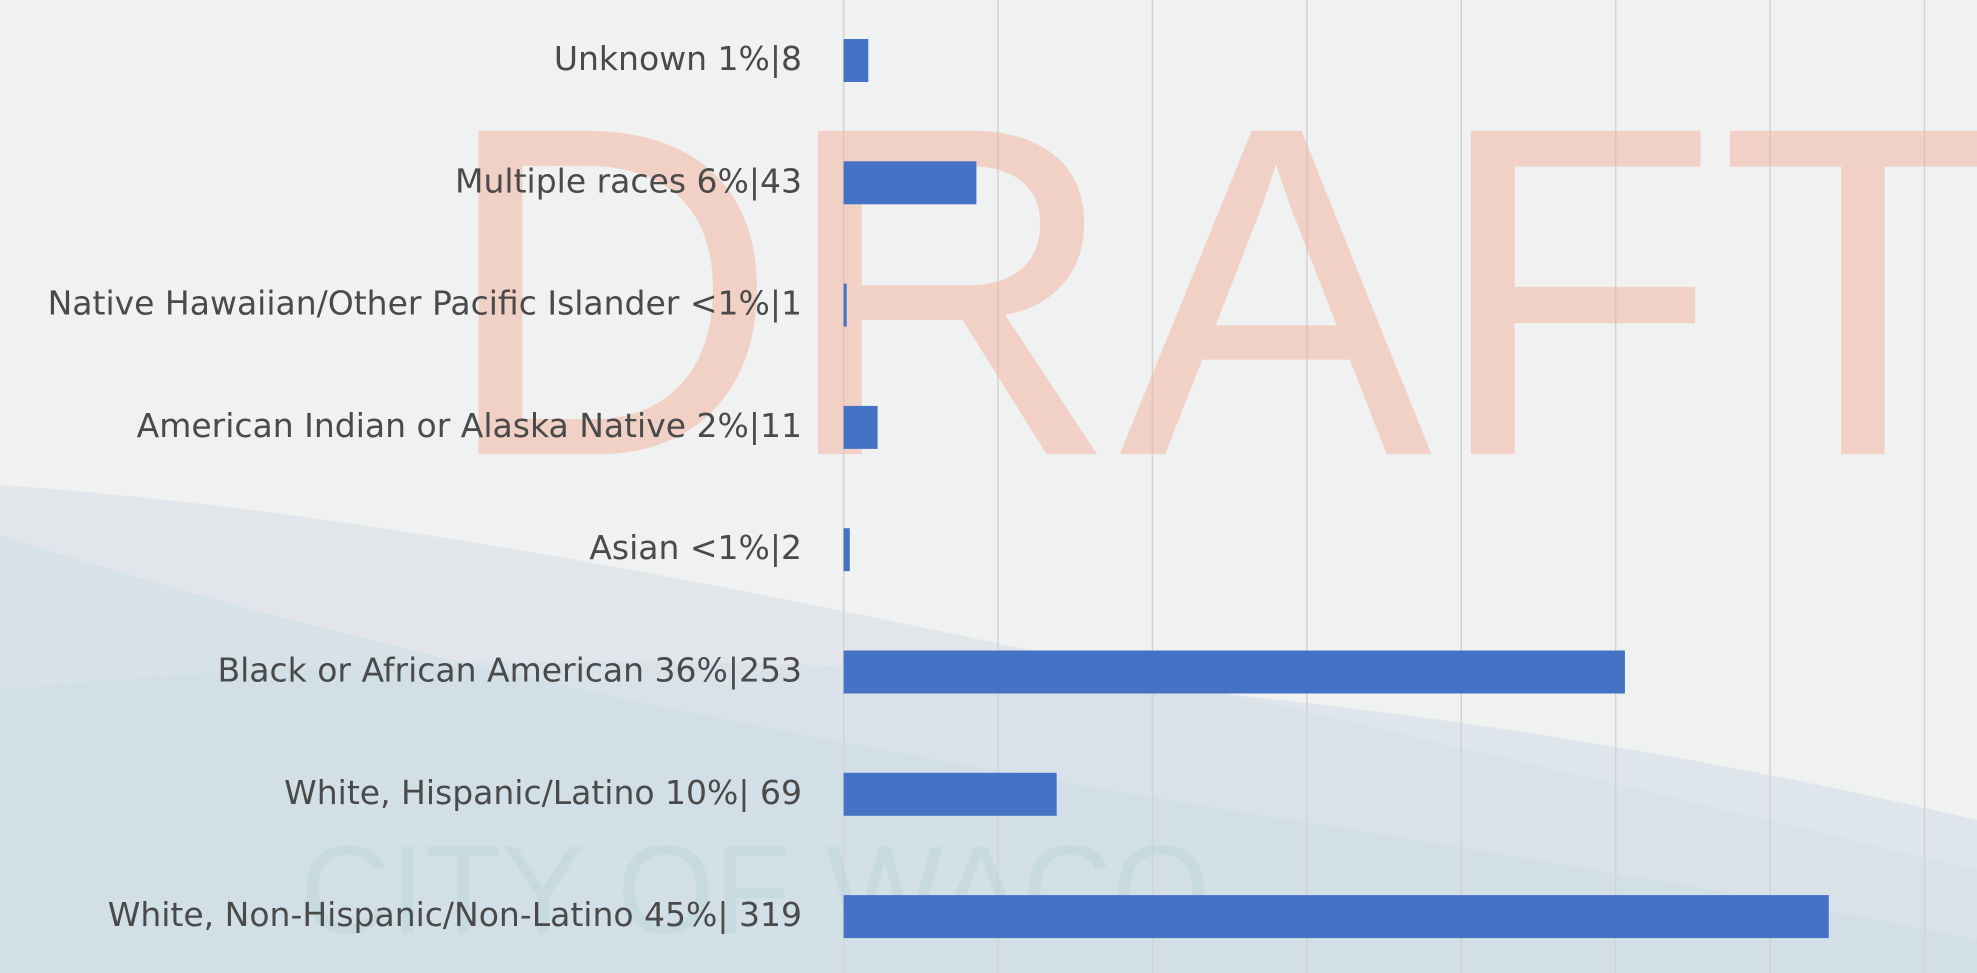 The width and height of the screenshot is (1977, 973). What do you see at coordinates (628, 180) in the screenshot?
I see `category-label: Multiple races 6%|43` at bounding box center [628, 180].